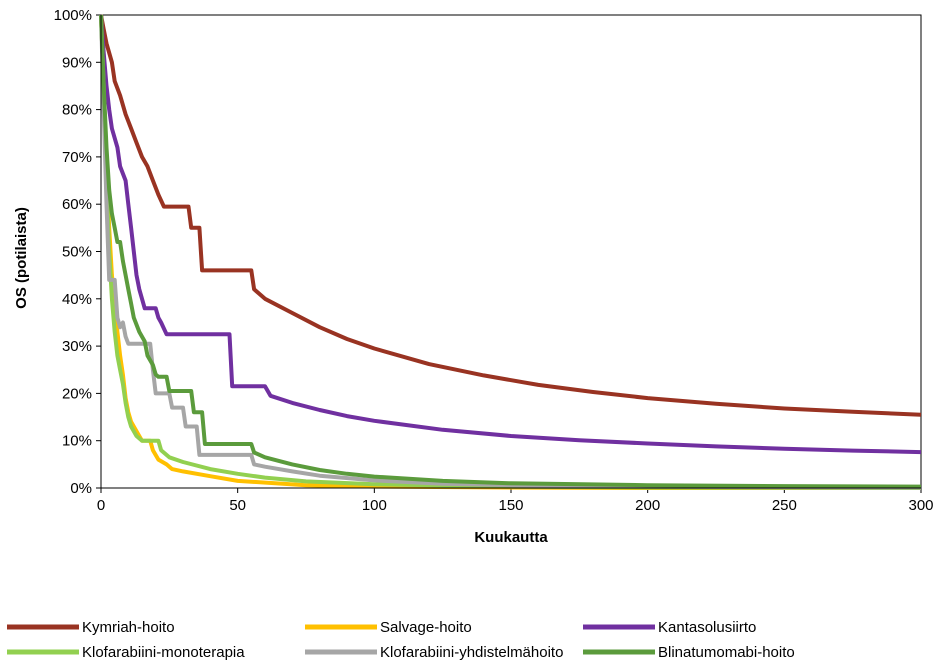 This screenshot has width=938, height=661. I want to click on y-tick-label: 70%, so click(77, 157).